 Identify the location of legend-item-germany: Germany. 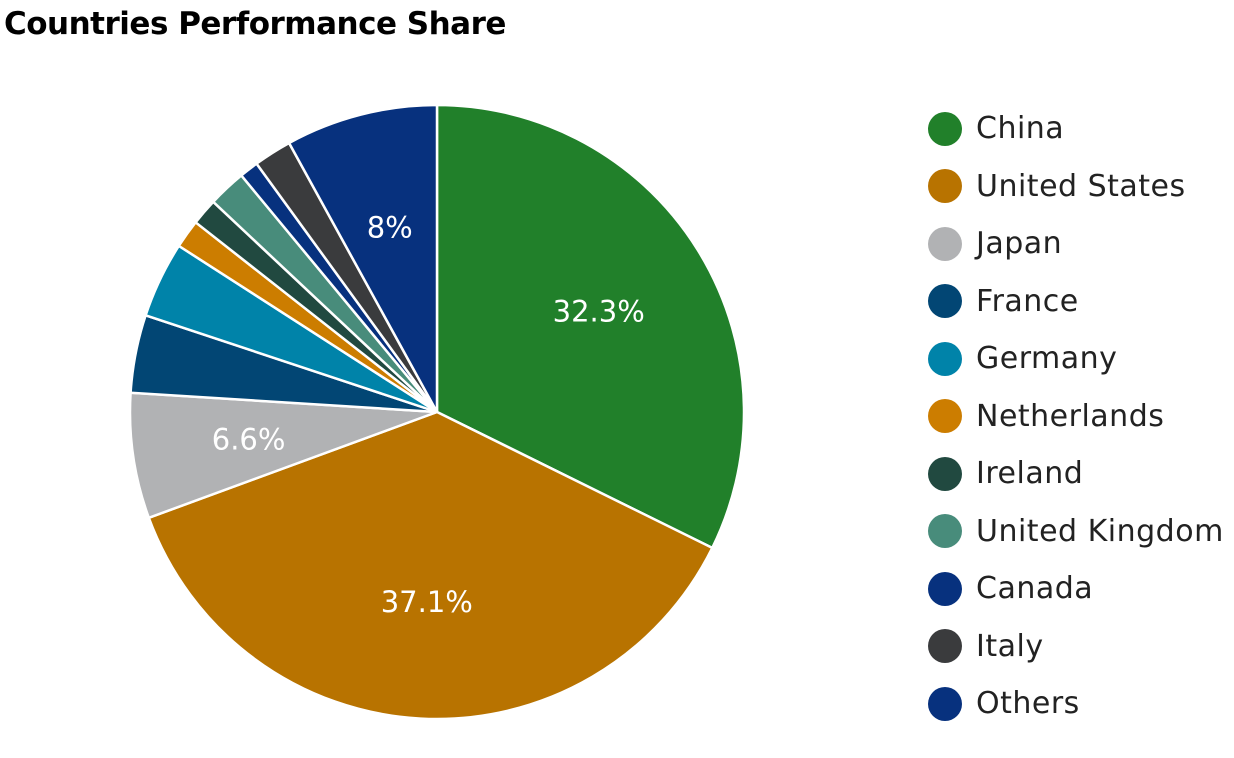
(1081, 359).